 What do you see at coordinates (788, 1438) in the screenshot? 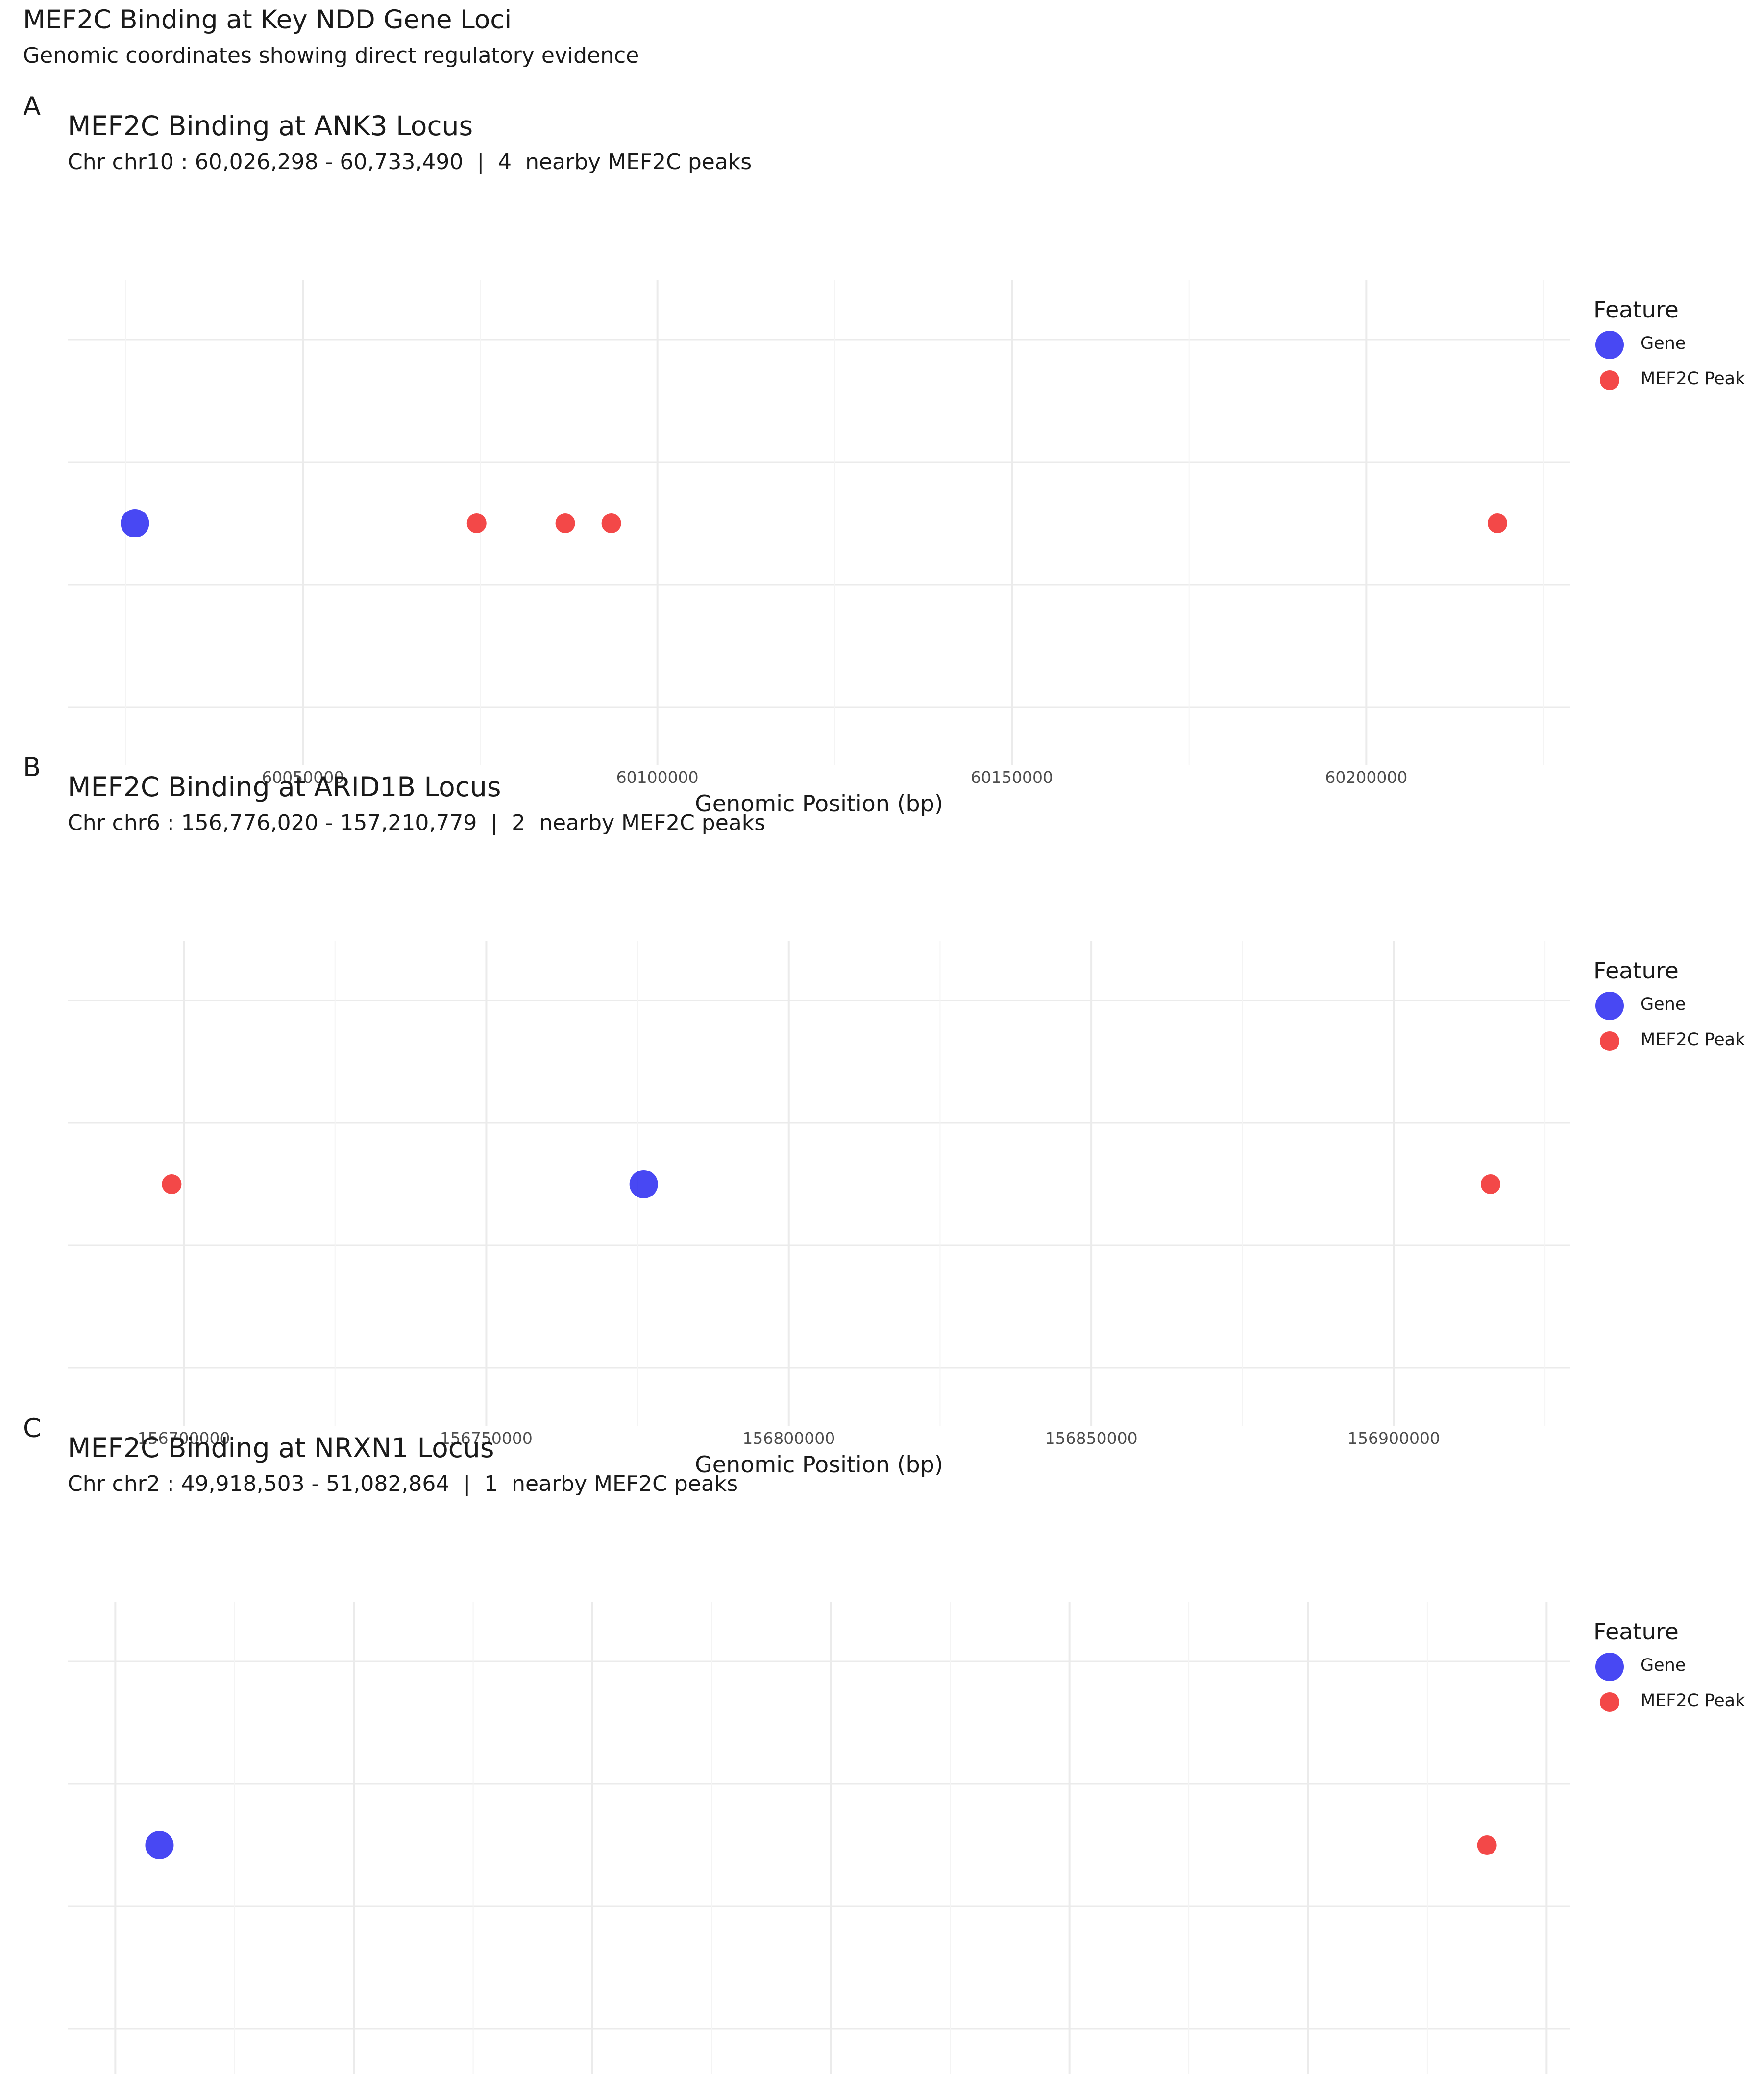
I see `x-tick-label: 156800000` at bounding box center [788, 1438].